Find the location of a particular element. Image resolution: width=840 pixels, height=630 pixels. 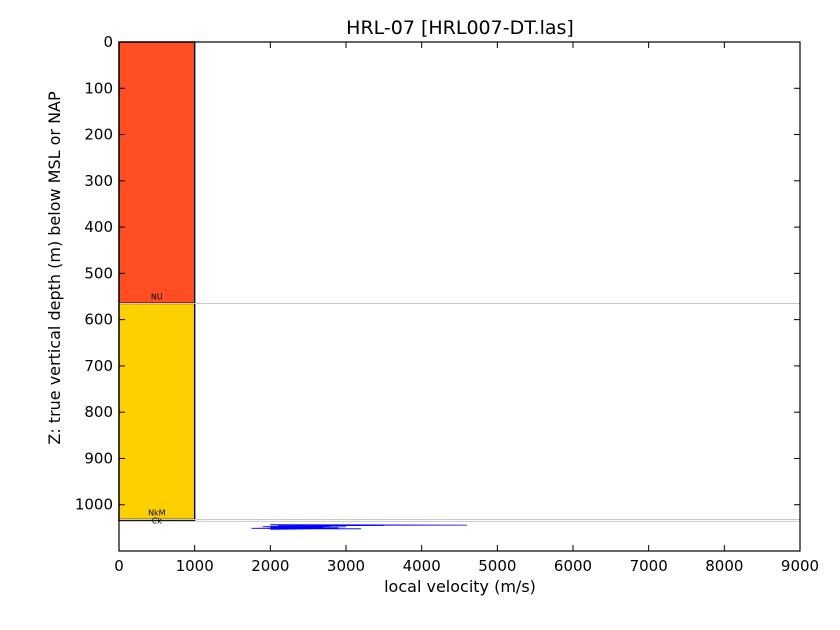

y-tick-label-5: 500 is located at coordinates (98, 273).